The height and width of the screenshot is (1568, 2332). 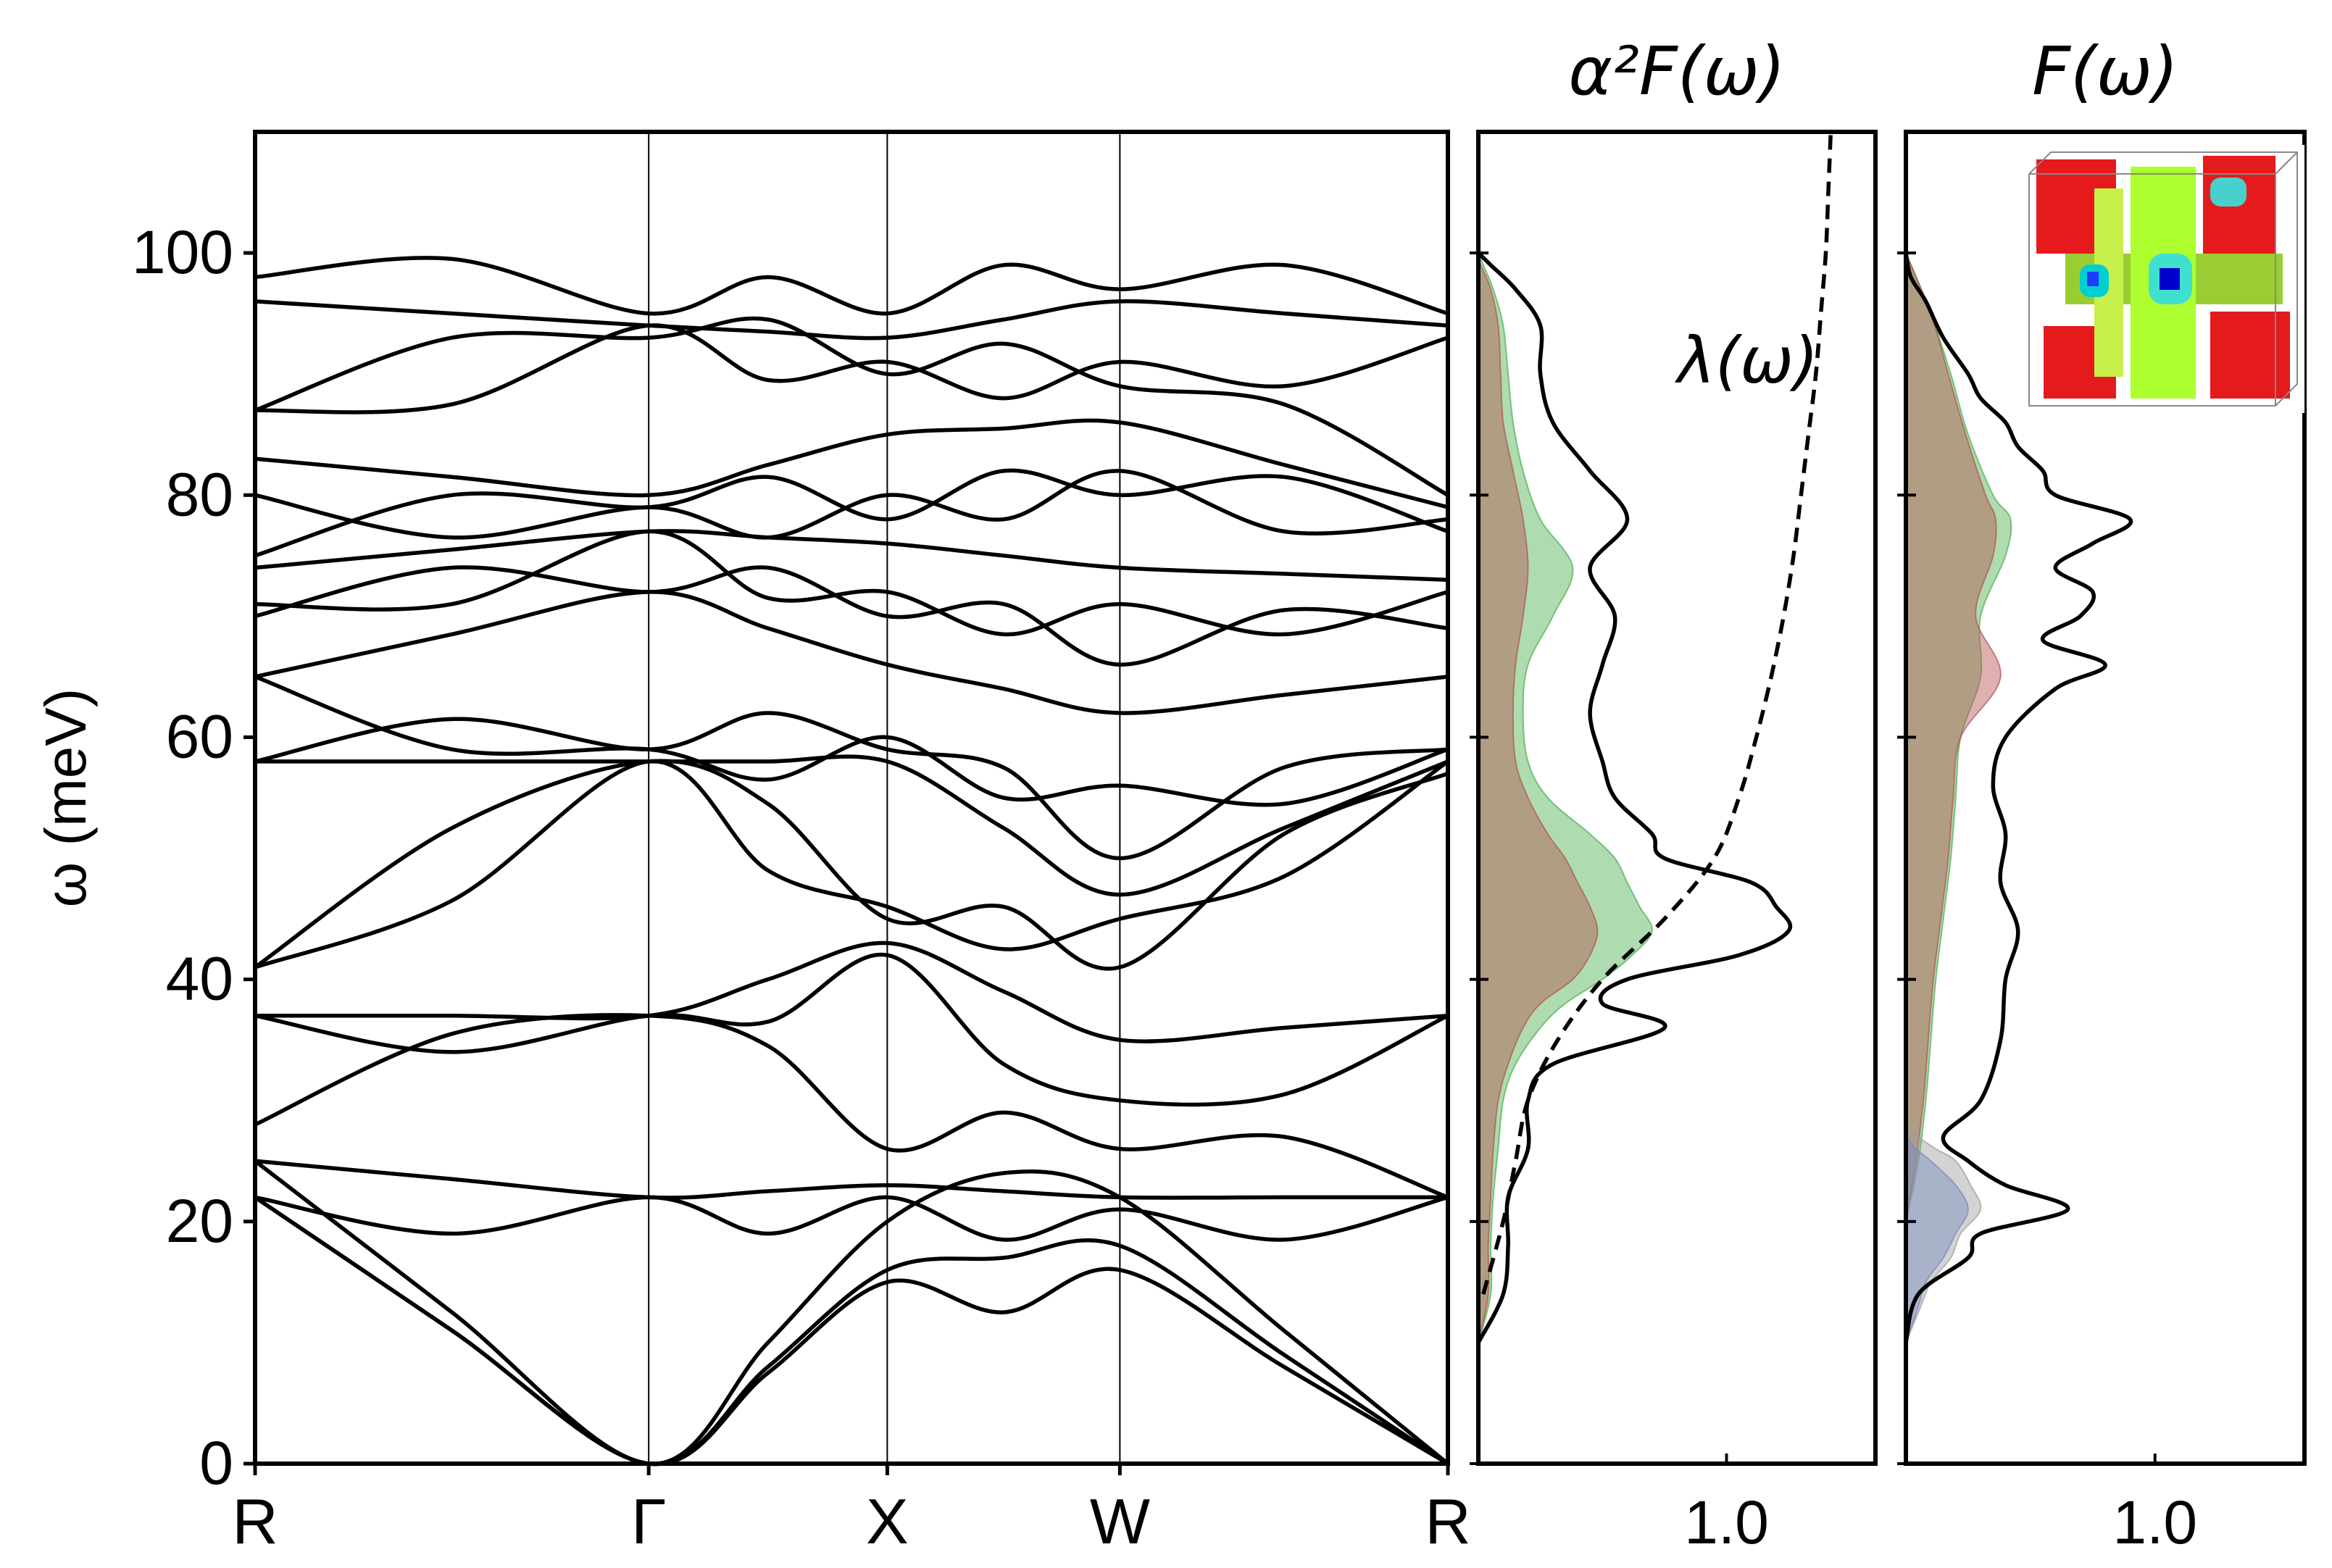 What do you see at coordinates (1953, 737) in the screenshot?
I see `fdos-component_red-area` at bounding box center [1953, 737].